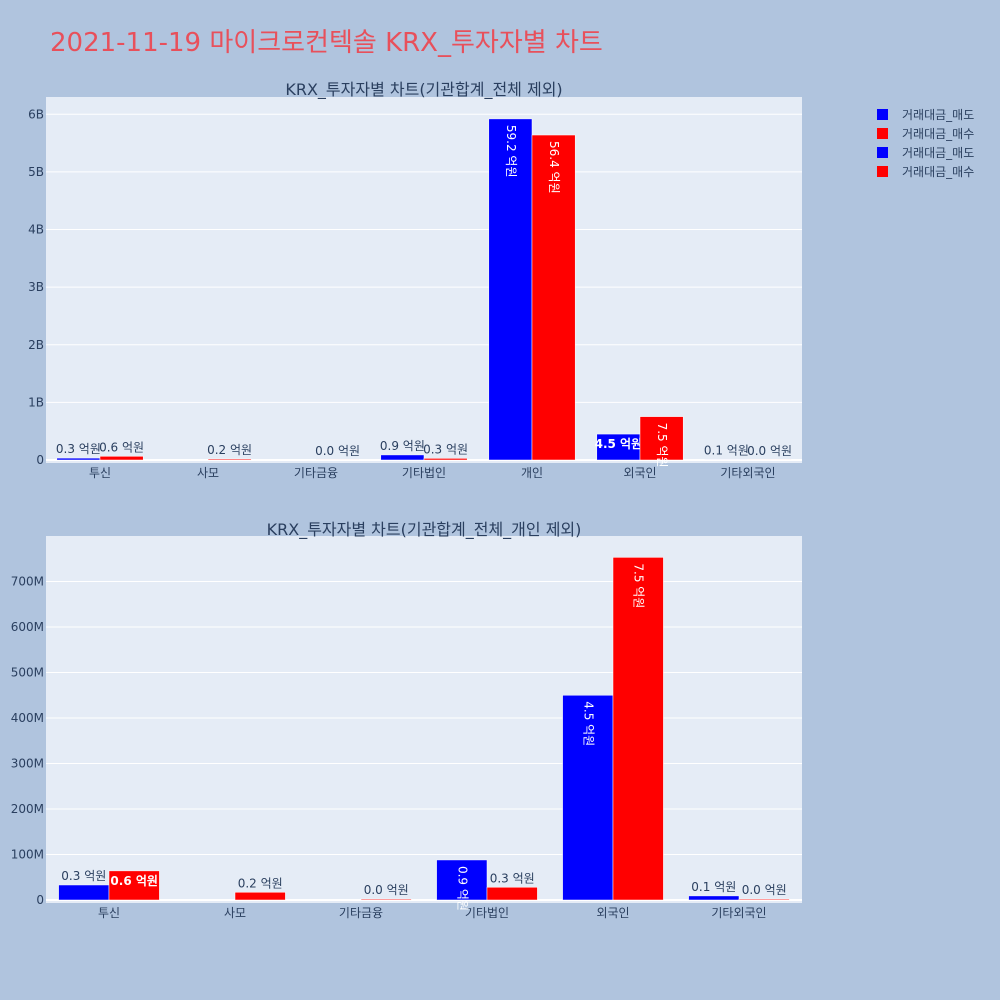 This screenshot has height=1000, width=1000. What do you see at coordinates (27, 582) in the screenshot?
I see `y-tick-label: 700M` at bounding box center [27, 582].